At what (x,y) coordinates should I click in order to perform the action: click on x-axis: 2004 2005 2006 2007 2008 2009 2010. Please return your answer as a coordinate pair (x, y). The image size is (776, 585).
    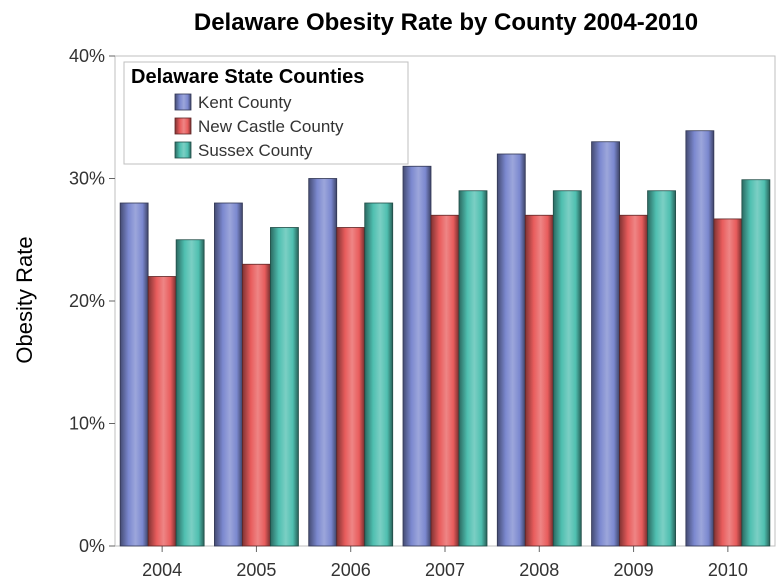
    Looking at the image, I should click on (445, 563).